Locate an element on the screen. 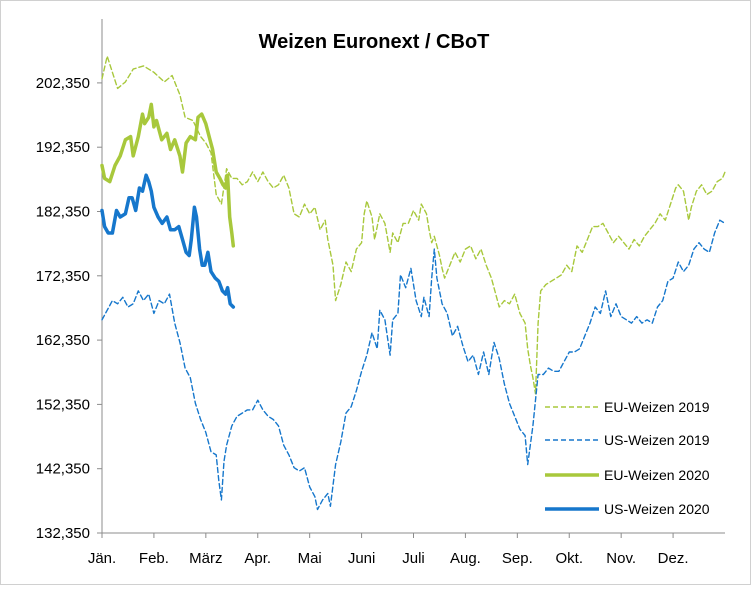  x-tick-label: Nov. is located at coordinates (621, 558).